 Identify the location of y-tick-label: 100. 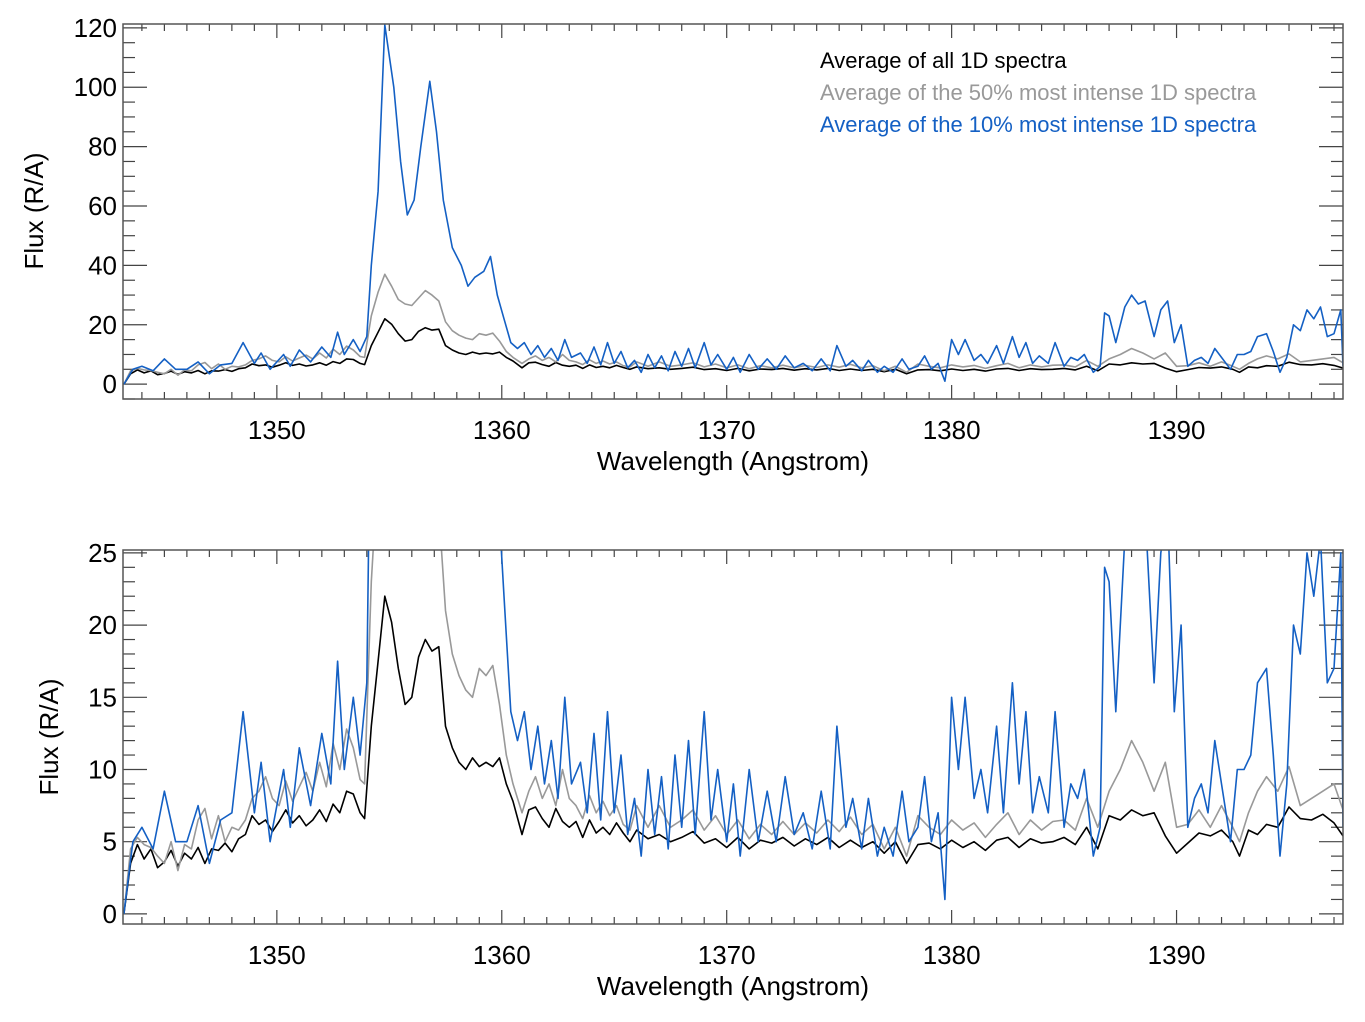
(95, 87).